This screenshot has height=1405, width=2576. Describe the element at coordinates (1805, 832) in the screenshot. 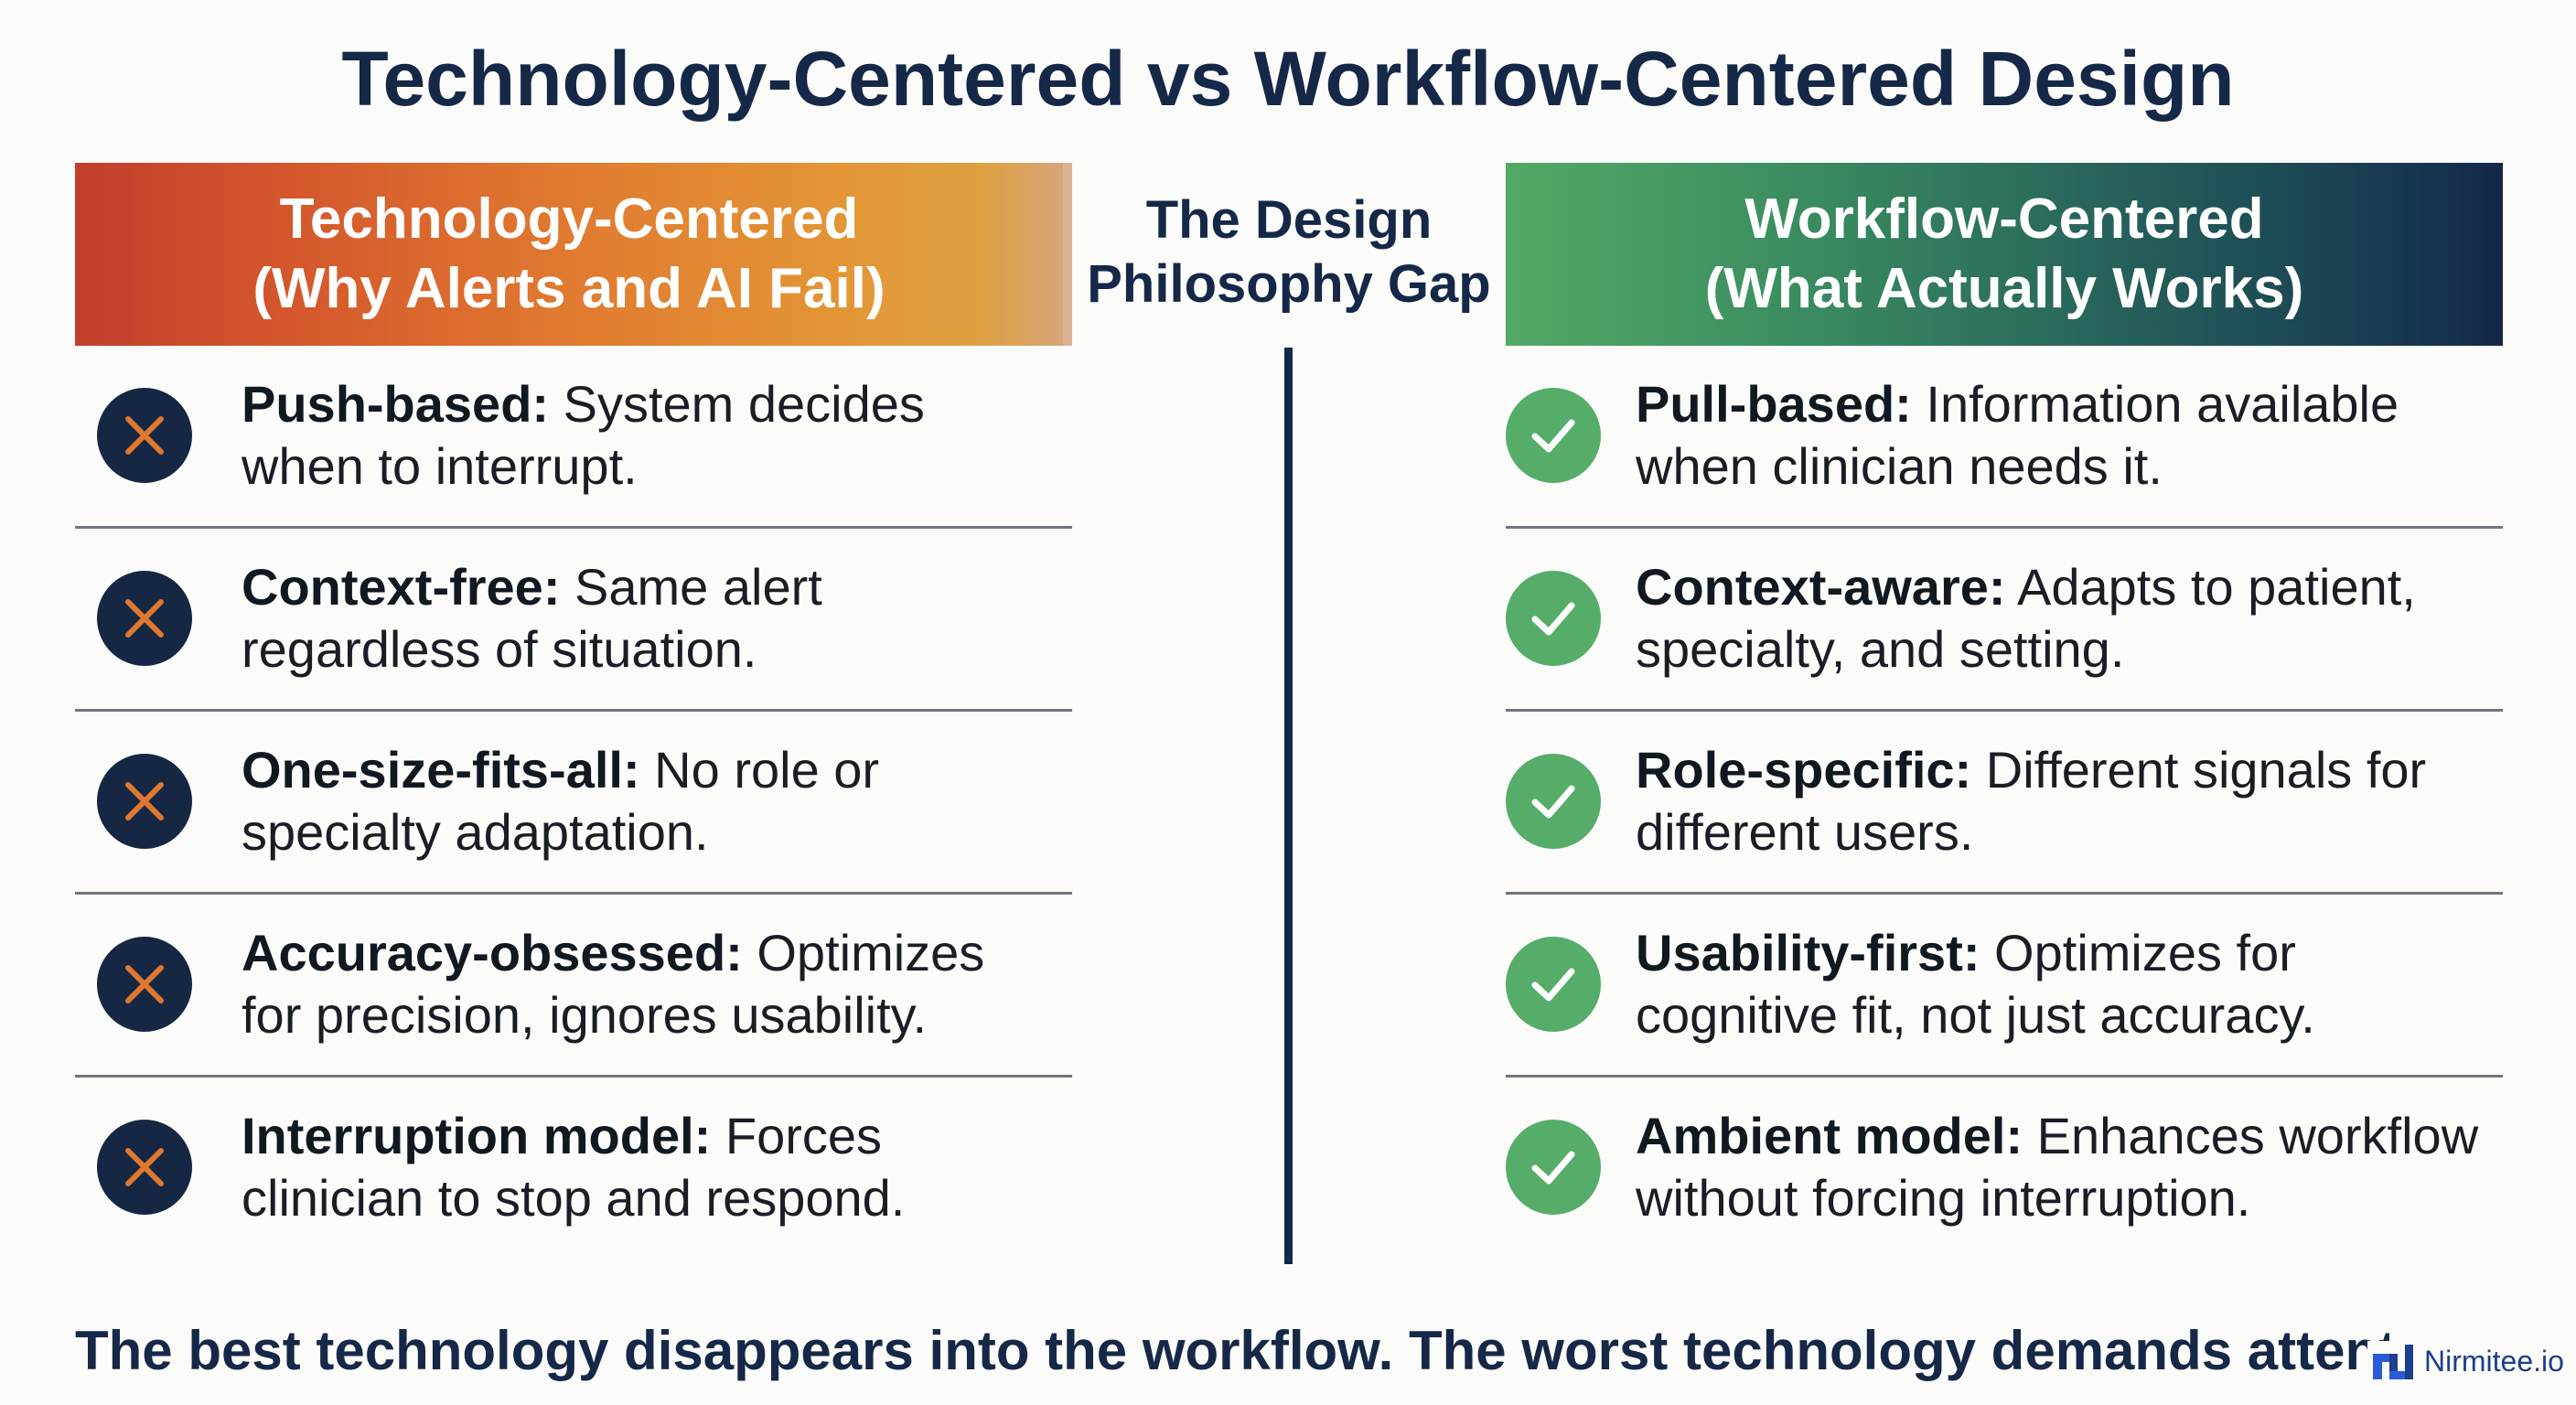

I see `item-desc-line2: different users.` at that location.